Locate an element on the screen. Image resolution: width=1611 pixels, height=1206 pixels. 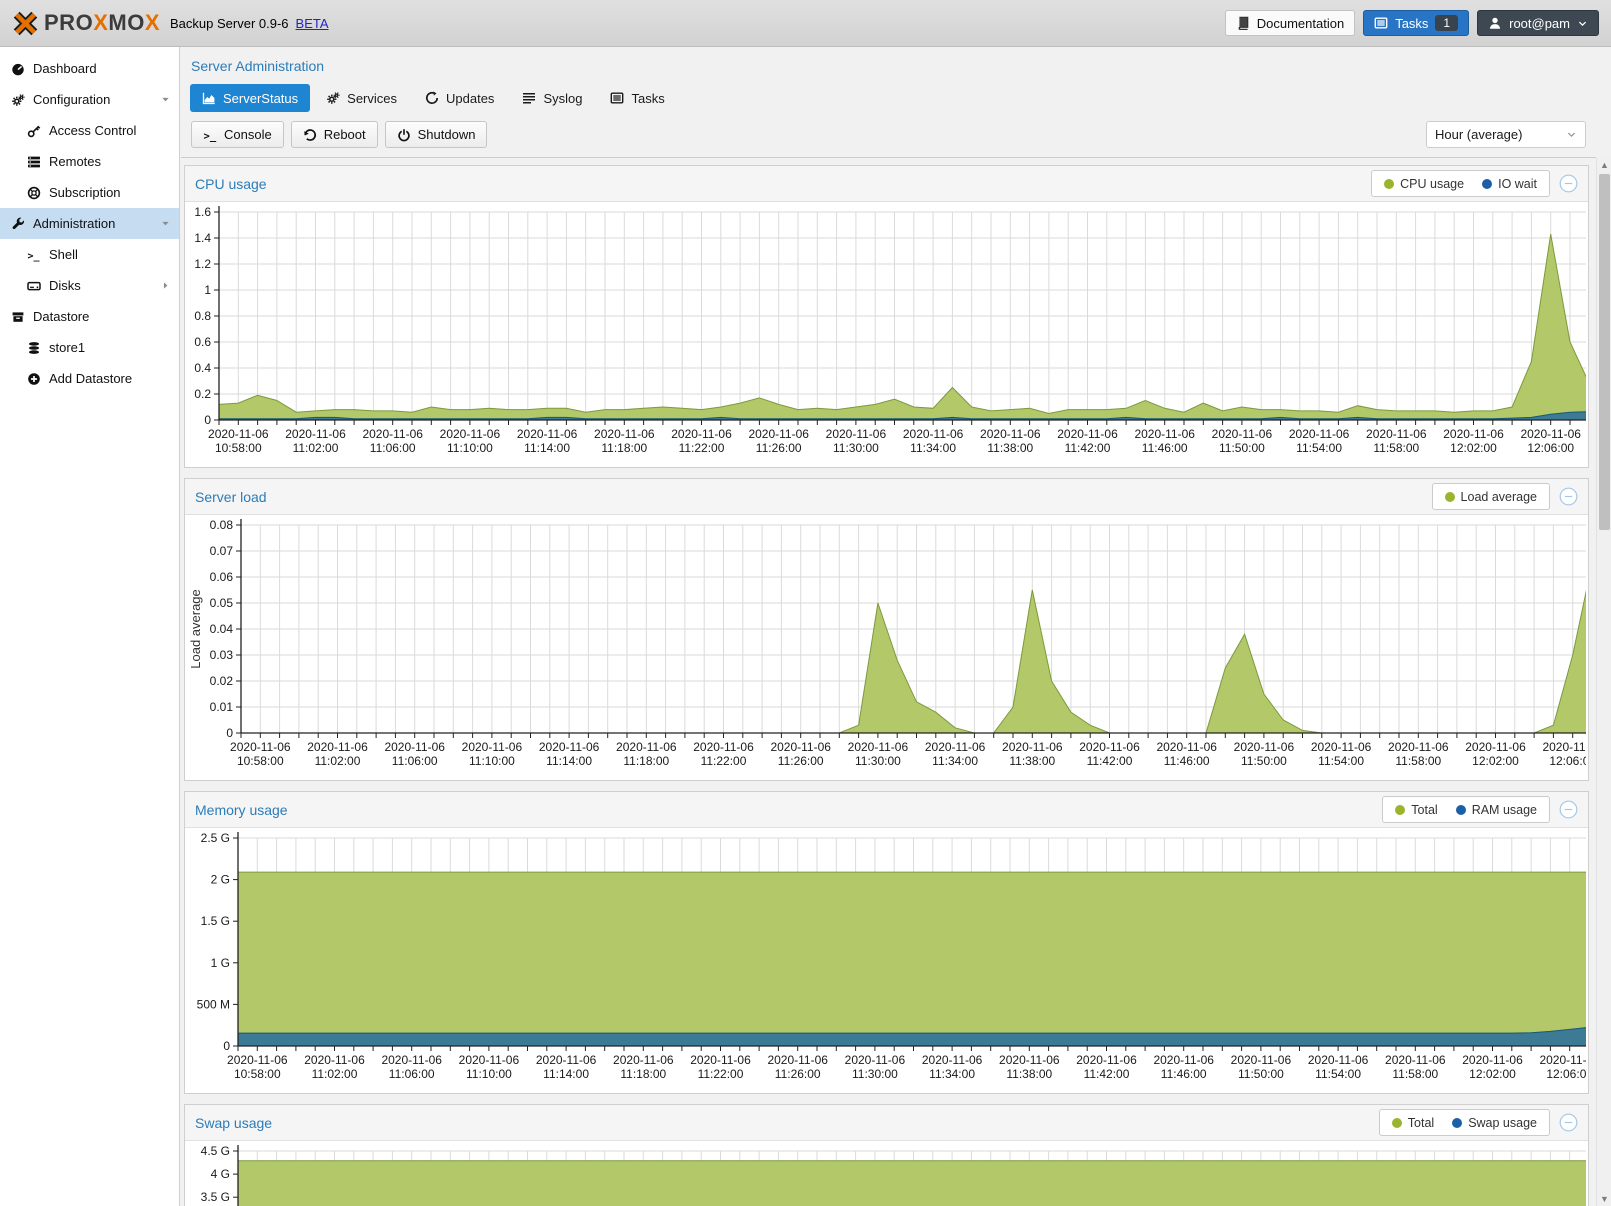
tasks-button: Tasks 1 is located at coordinates (1416, 23).